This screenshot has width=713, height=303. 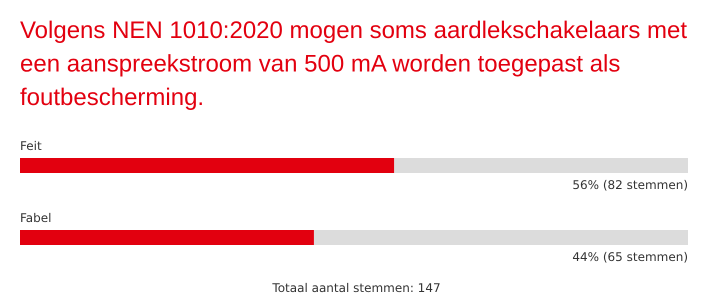 What do you see at coordinates (36, 218) in the screenshot?
I see `y-tick-label: Fabel` at bounding box center [36, 218].